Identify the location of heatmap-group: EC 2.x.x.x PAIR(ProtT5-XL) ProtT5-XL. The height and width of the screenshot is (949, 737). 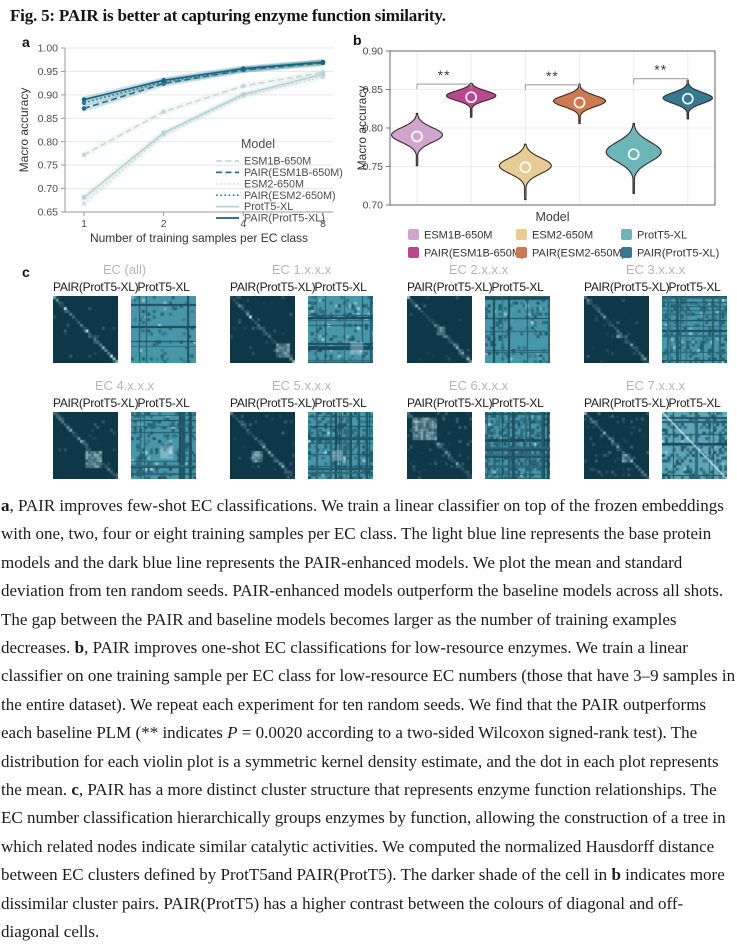
(478, 312).